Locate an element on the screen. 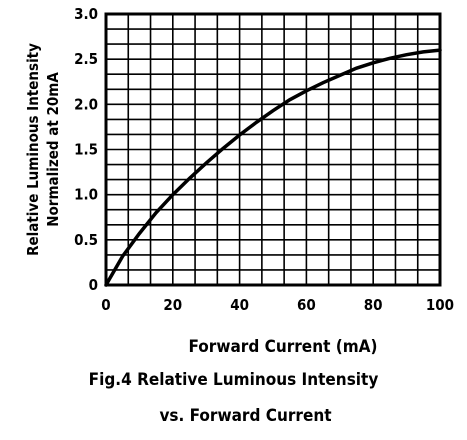 This screenshot has height=440, width=467. y-tick-label: 2.5 is located at coordinates (86, 59).